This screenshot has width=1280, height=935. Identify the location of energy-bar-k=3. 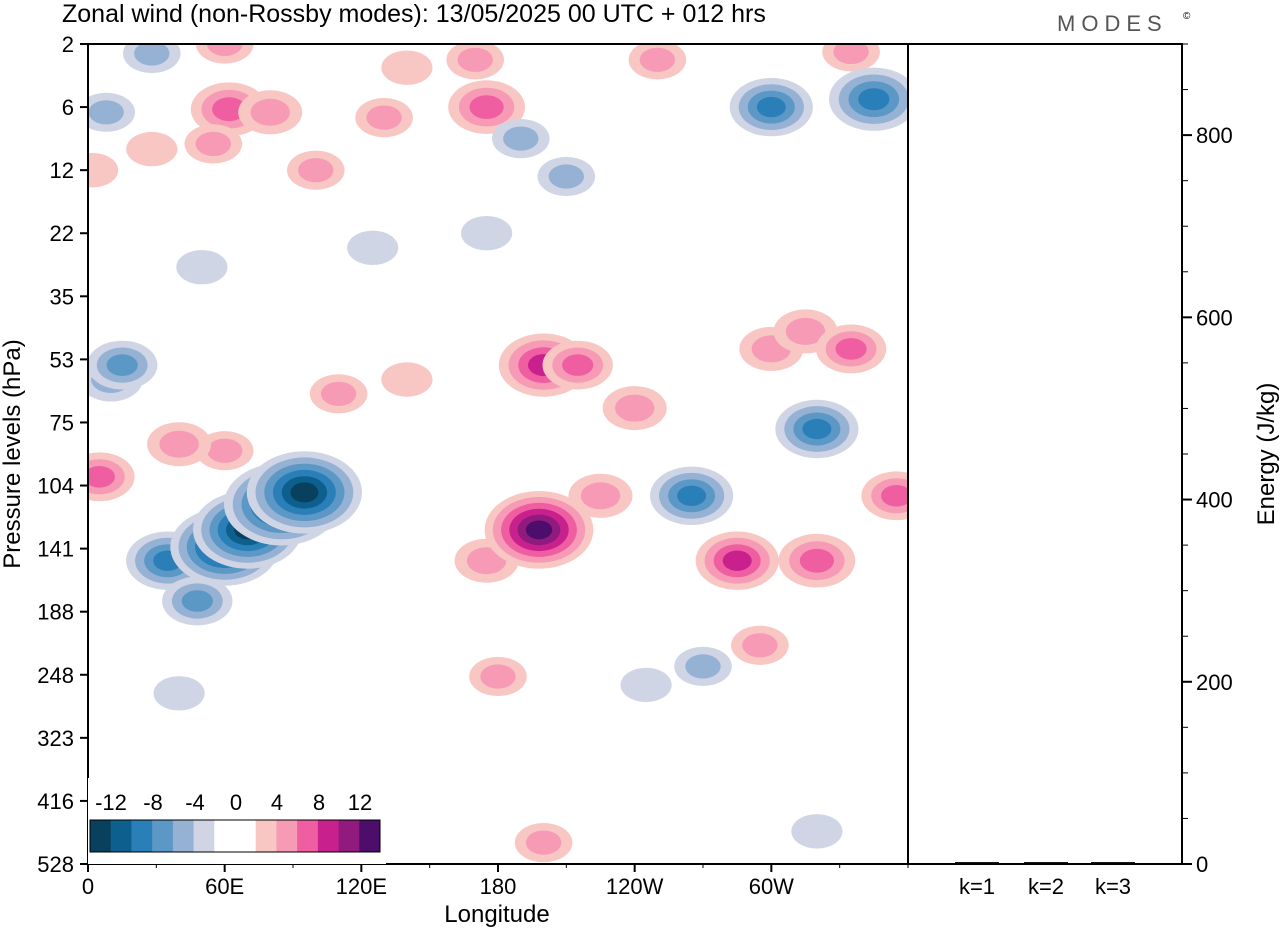
(1113, 863).